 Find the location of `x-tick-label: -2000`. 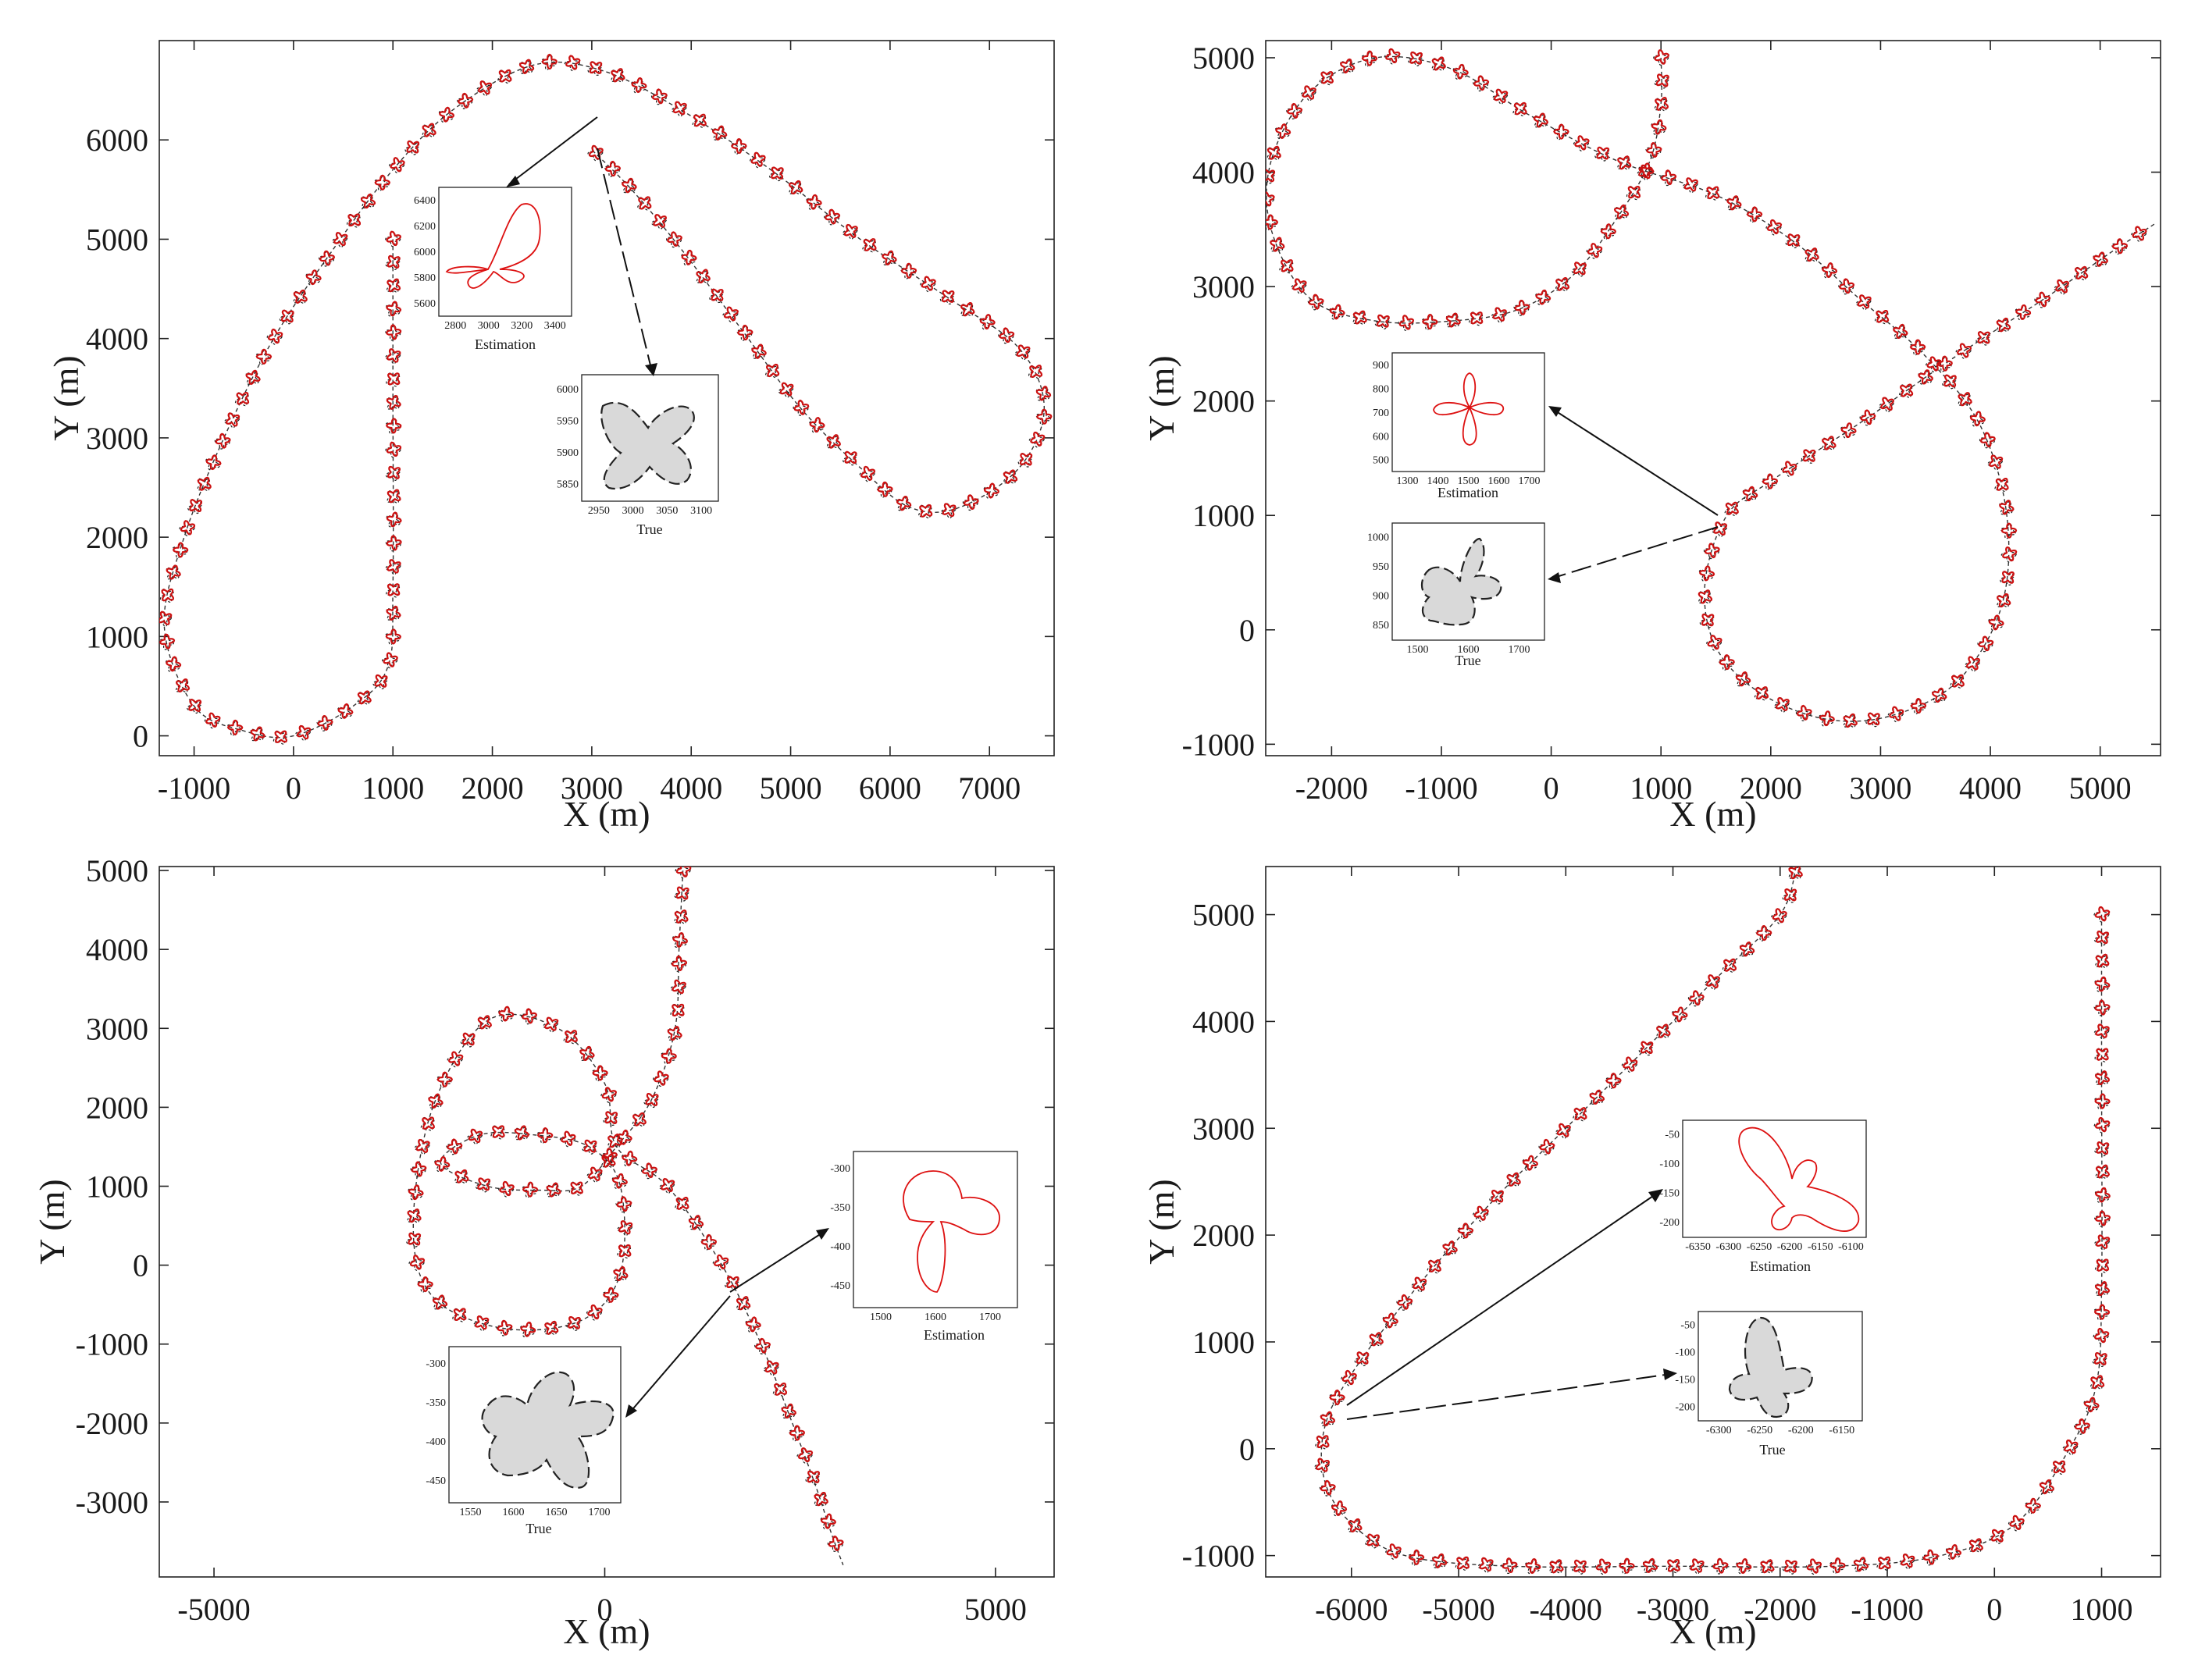

x-tick-label: -2000 is located at coordinates (1332, 788).